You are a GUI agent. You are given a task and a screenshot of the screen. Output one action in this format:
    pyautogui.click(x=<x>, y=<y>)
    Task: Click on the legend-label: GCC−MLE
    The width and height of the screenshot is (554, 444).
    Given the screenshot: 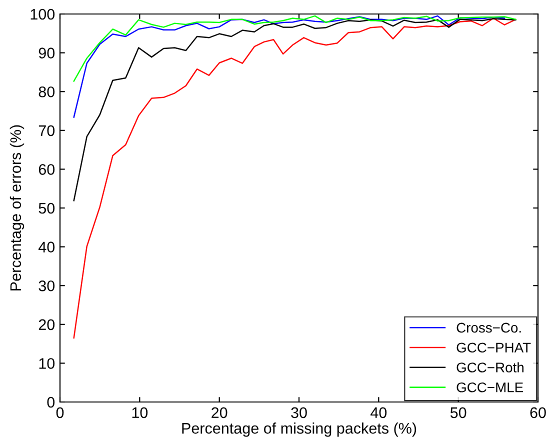 What is the action you would take?
    pyautogui.click(x=489, y=387)
    